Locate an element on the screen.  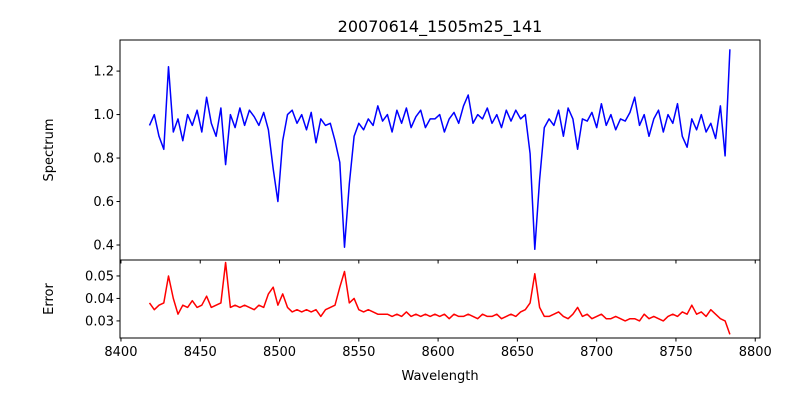
y-axis-label-error: Error is located at coordinates (49, 299).